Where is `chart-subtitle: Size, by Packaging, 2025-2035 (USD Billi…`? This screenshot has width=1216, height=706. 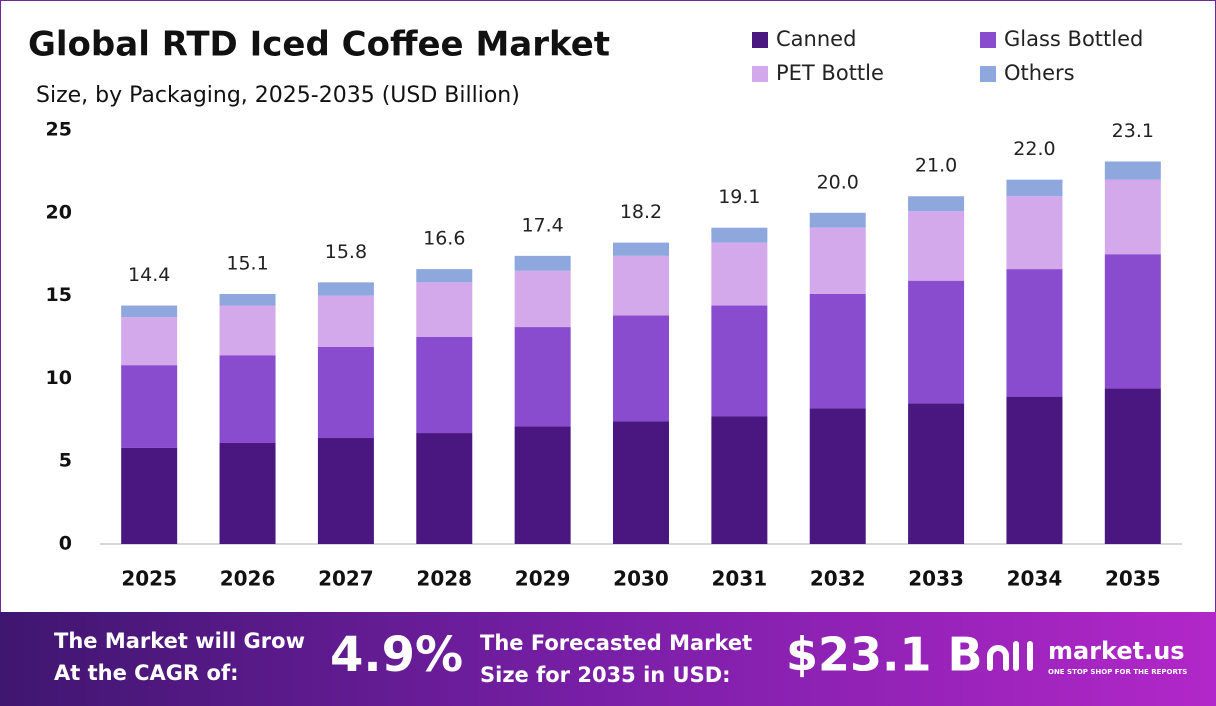
chart-subtitle: Size, by Packaging, 2025-2035 (USD Billi… is located at coordinates (278, 95).